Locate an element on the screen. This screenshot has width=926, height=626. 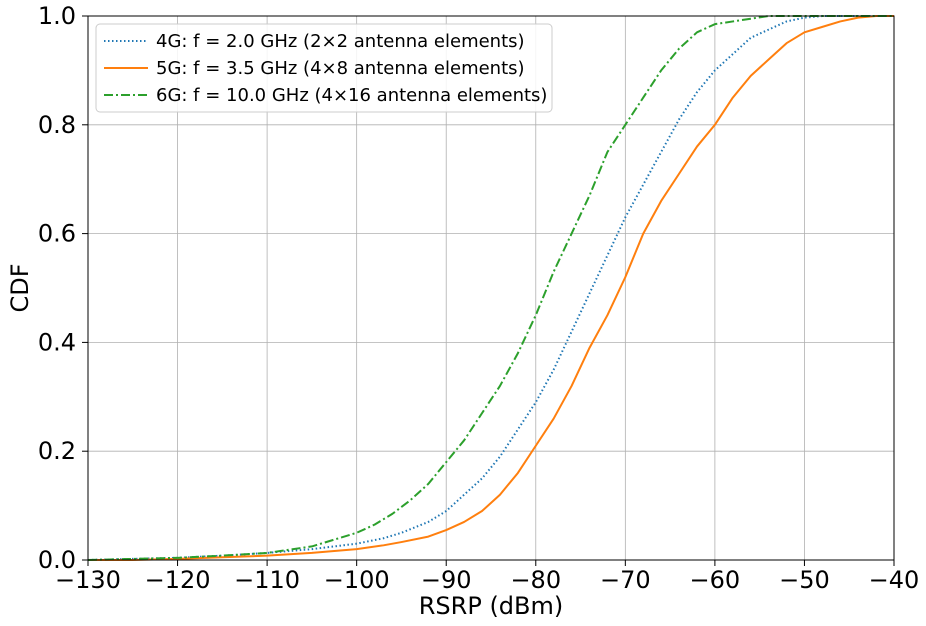
x-tick-label: −130 is located at coordinates (88, 580).